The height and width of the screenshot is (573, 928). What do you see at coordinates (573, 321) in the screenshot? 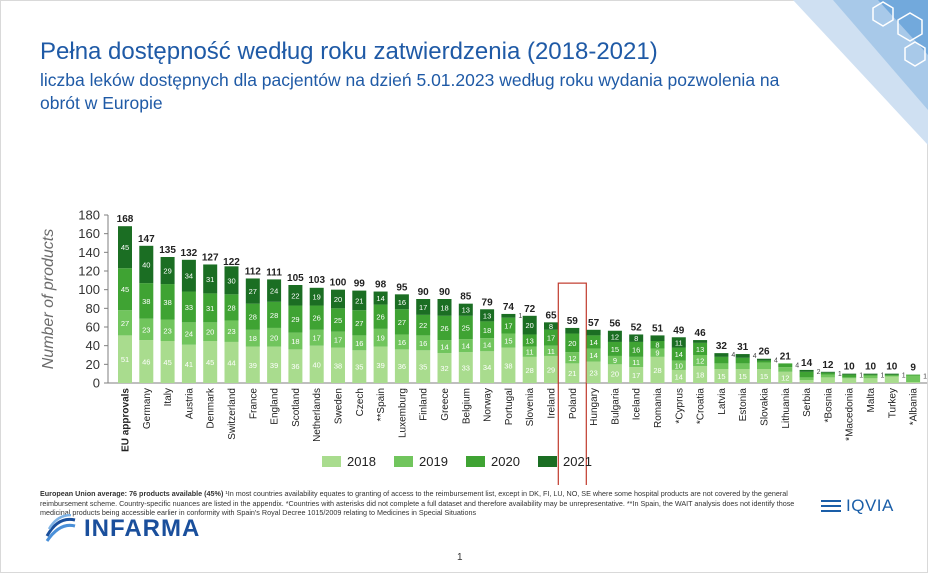
I see `bar-total-label: 59` at bounding box center [573, 321].